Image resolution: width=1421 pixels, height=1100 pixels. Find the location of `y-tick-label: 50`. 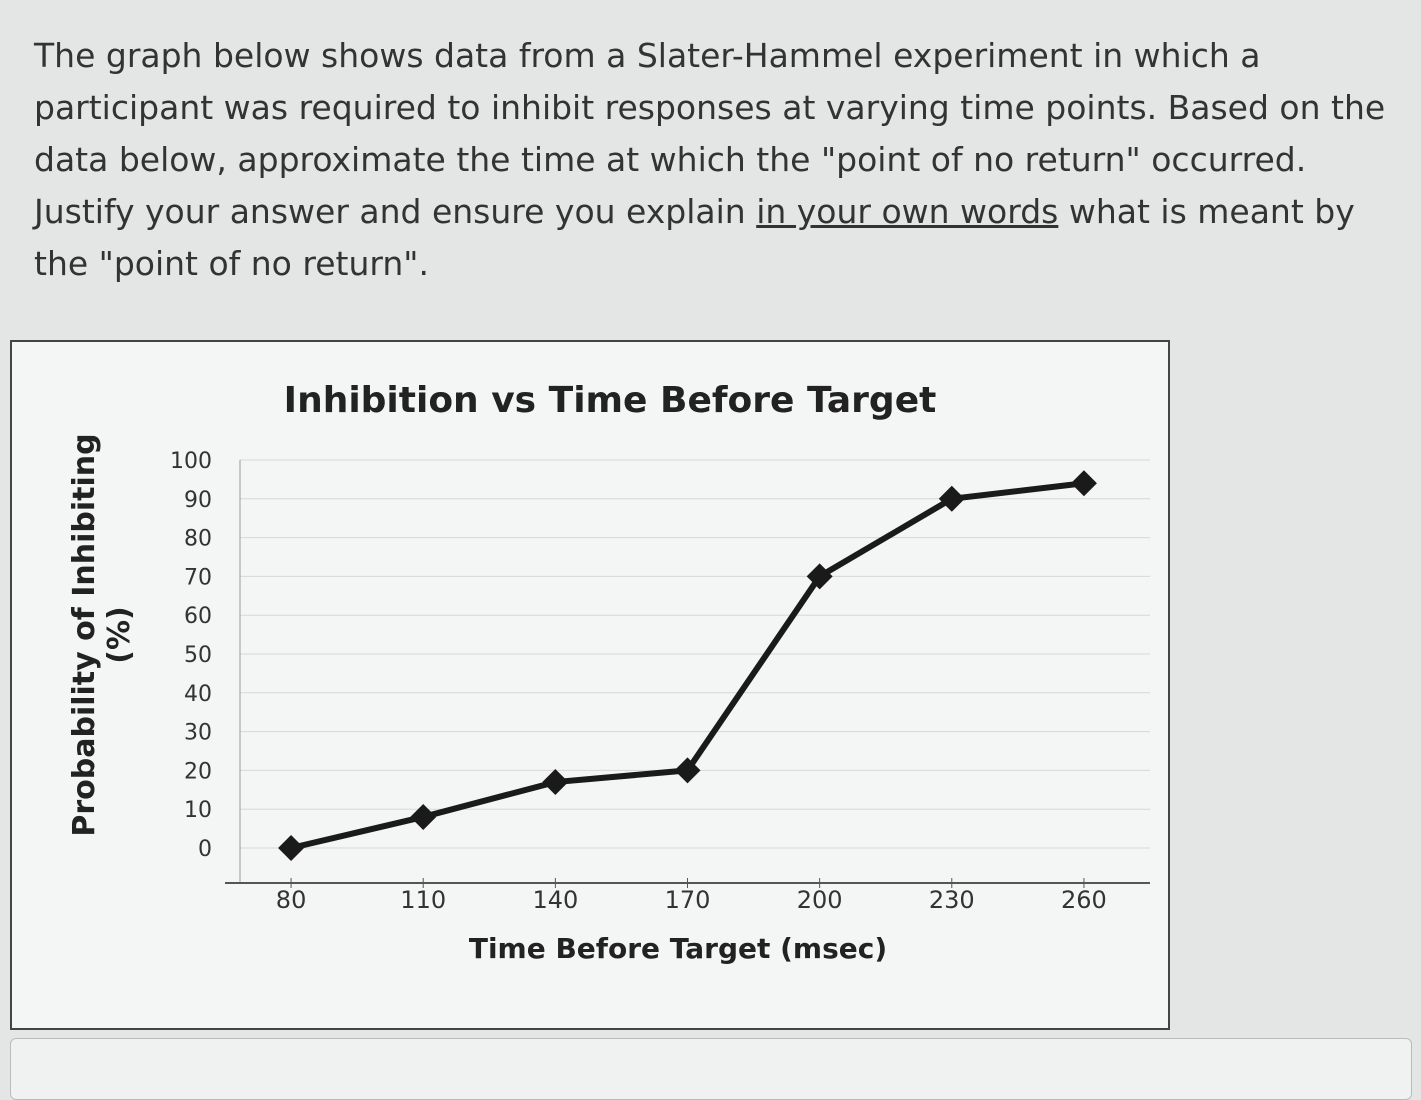

y-tick-label: 50 is located at coordinates (198, 655).